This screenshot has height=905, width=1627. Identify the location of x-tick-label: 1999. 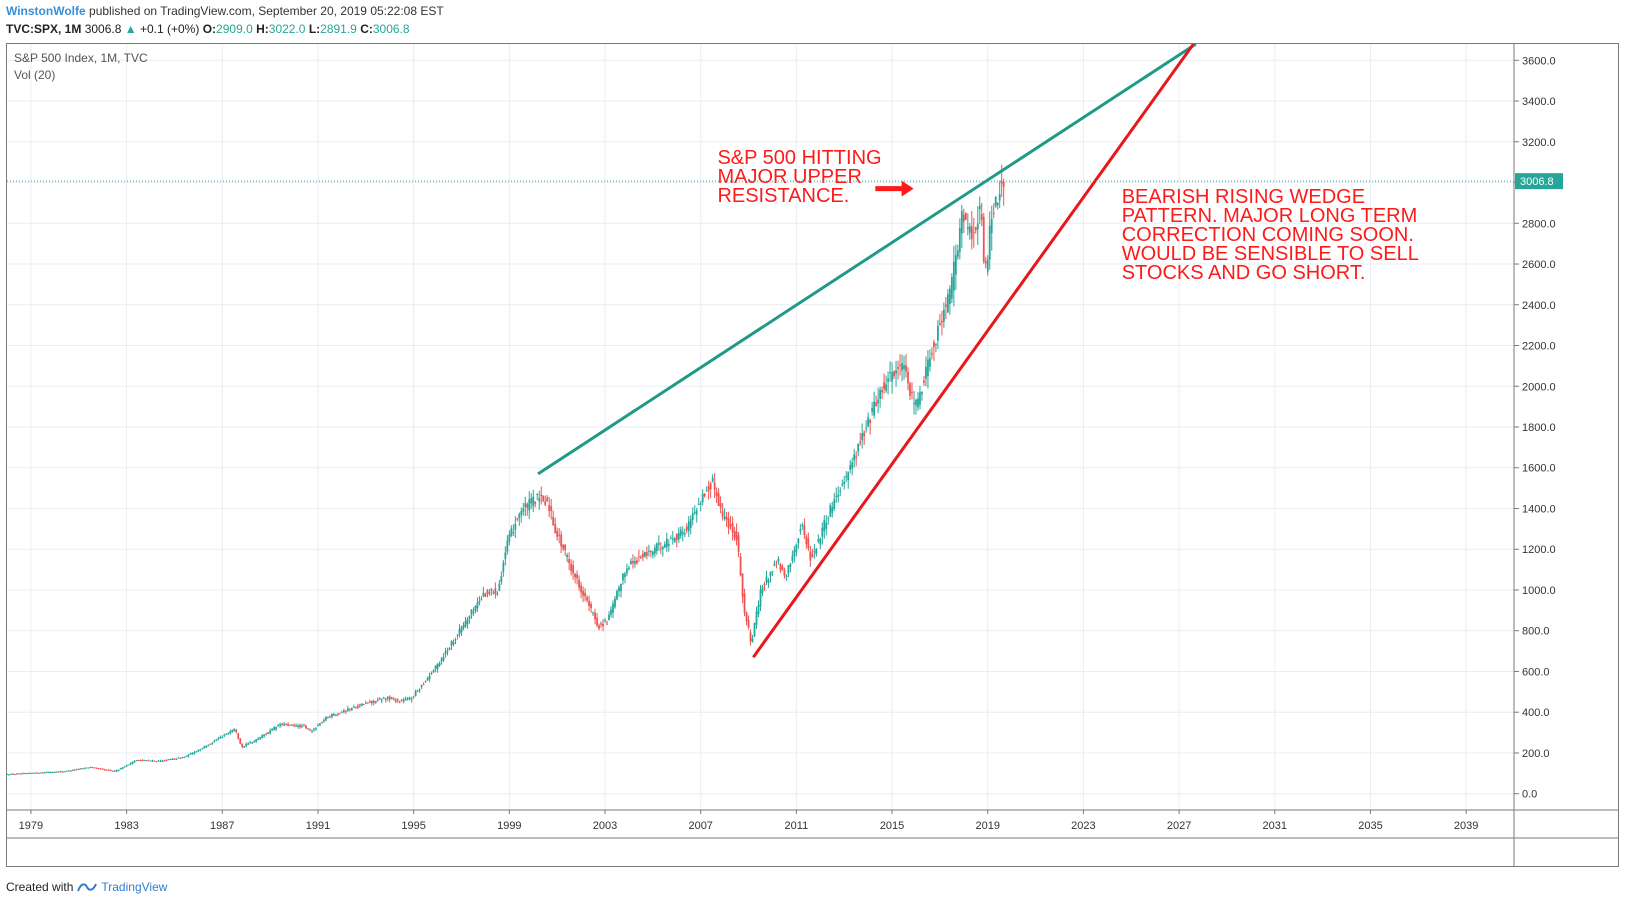
(509, 826).